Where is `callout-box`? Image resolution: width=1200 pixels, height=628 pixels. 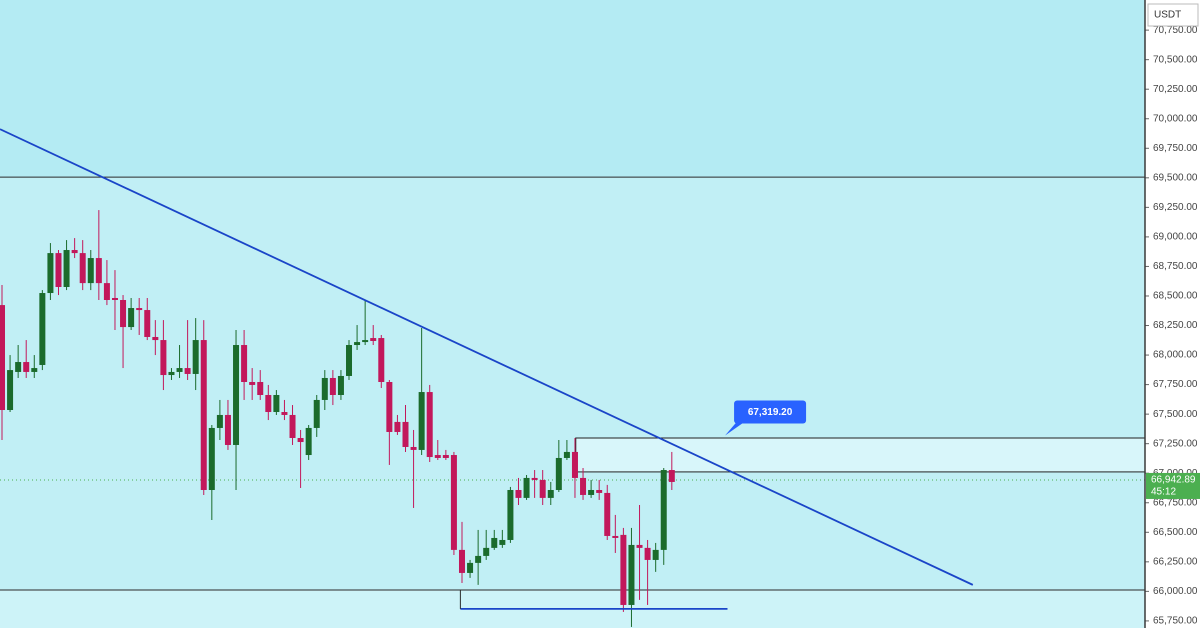
callout-box is located at coordinates (770, 412).